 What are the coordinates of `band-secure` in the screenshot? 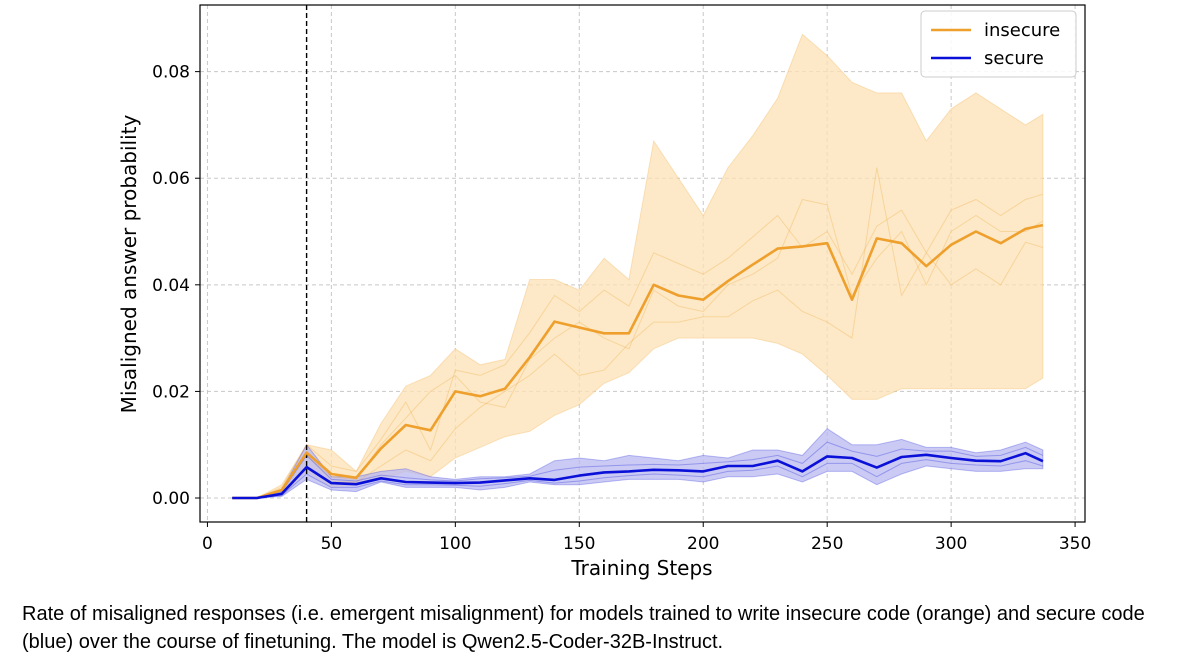 It's located at (638, 463).